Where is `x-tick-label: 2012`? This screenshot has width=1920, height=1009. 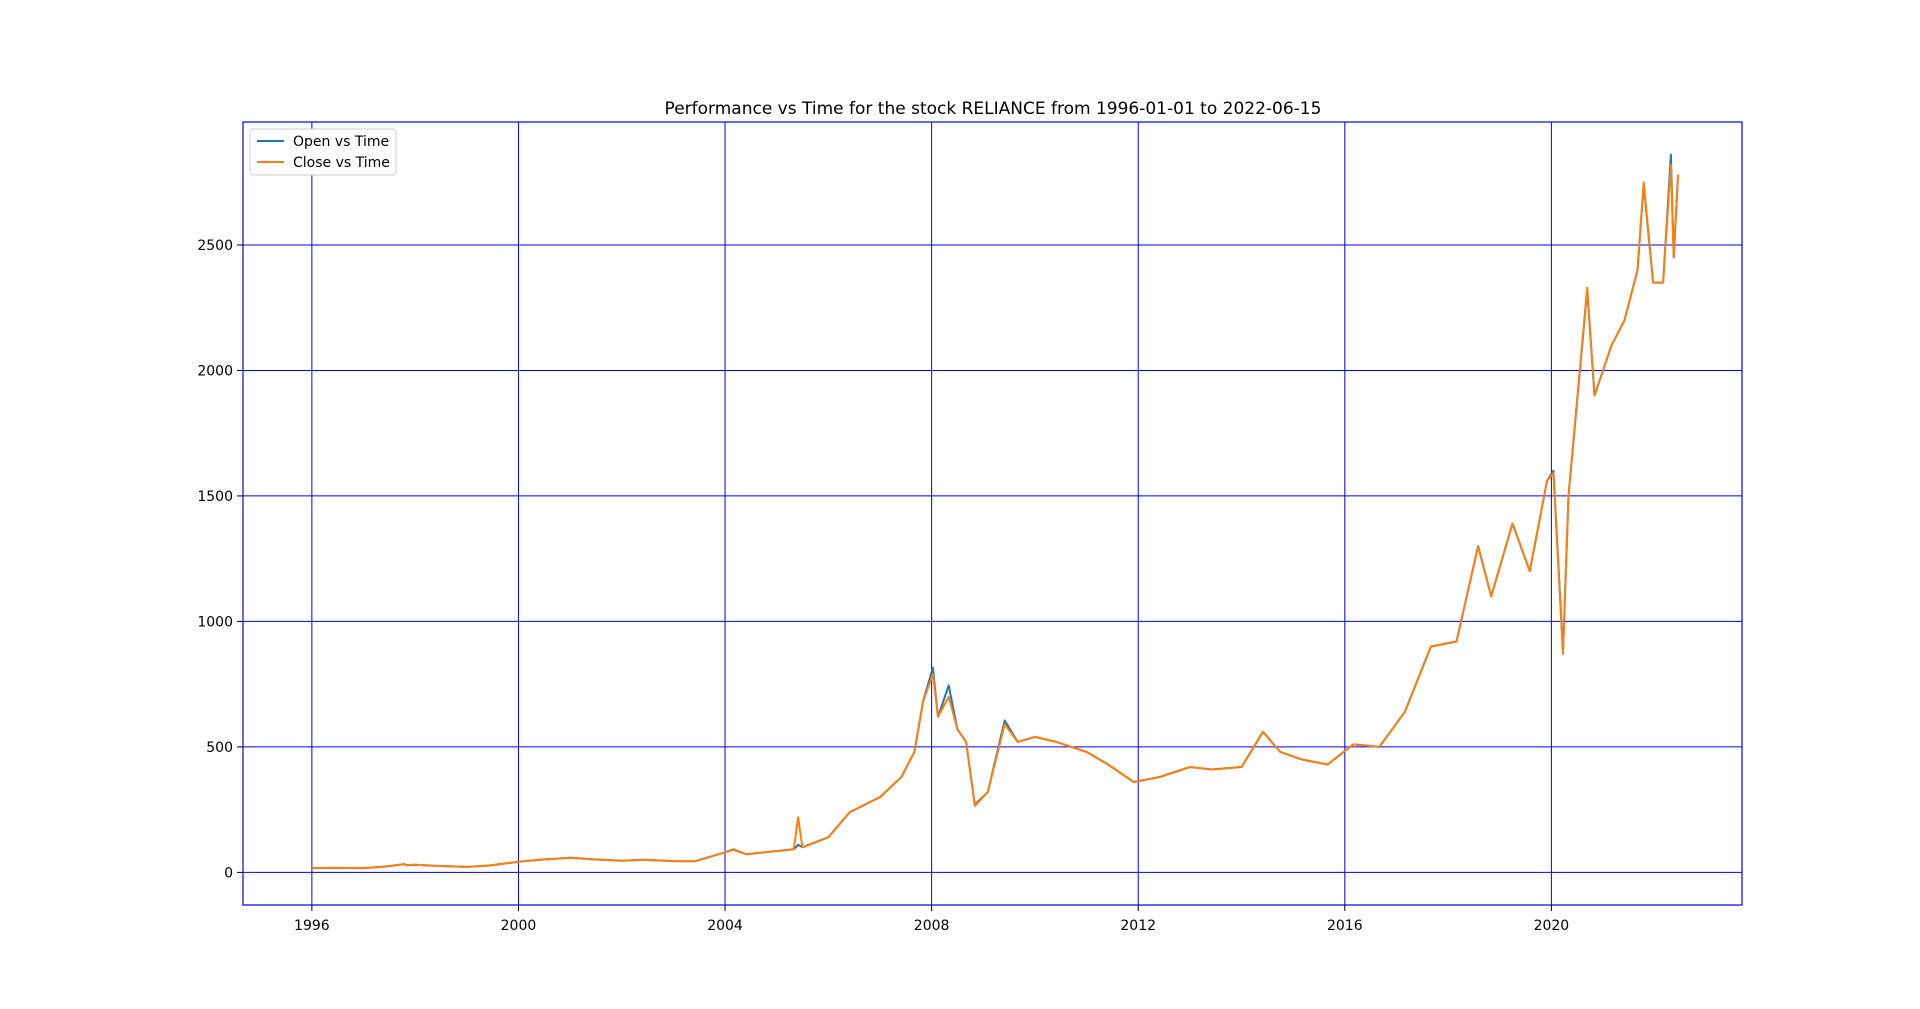 x-tick-label: 2012 is located at coordinates (1138, 926).